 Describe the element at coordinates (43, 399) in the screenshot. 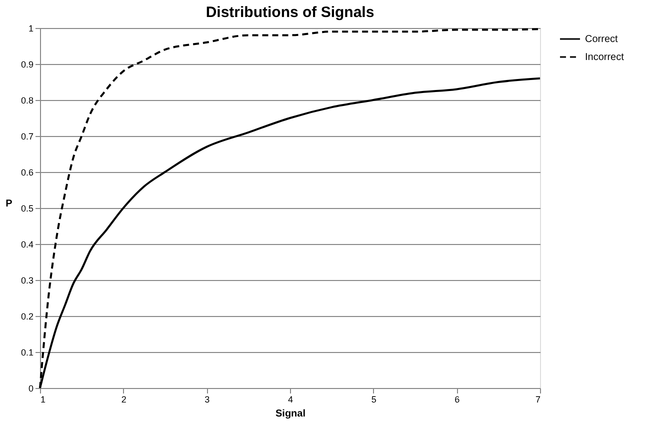

I see `x-tick-label: 1` at that location.